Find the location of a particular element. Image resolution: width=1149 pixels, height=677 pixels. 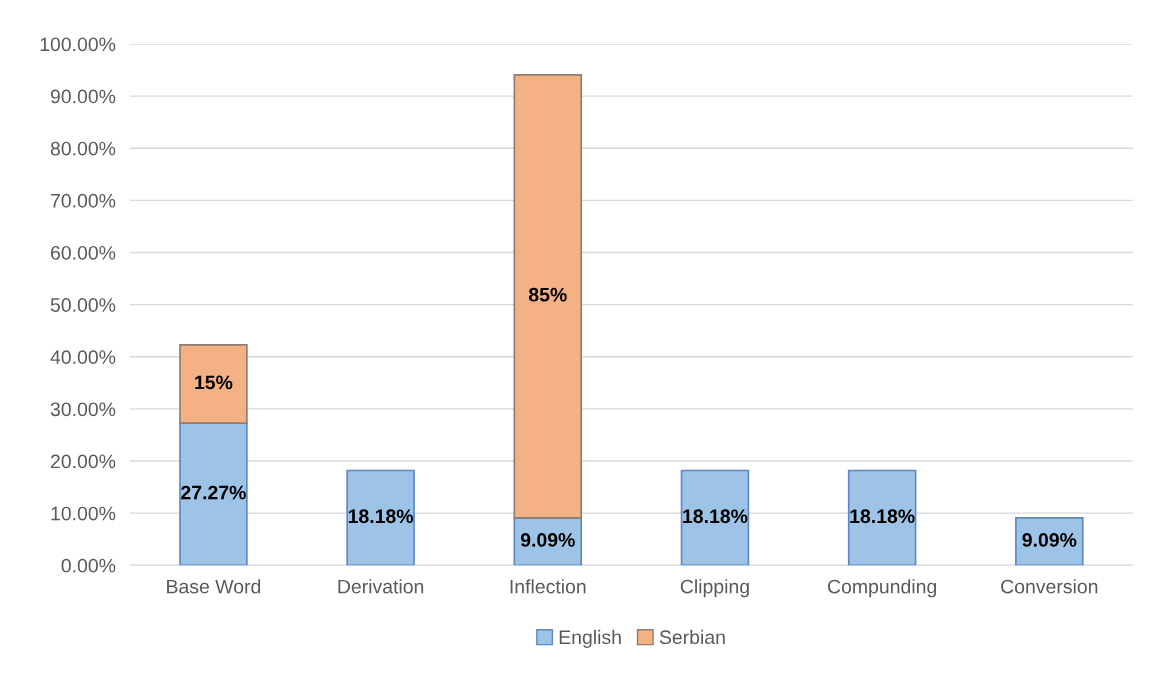

y-tick-label: 70.00% is located at coordinates (83, 200).